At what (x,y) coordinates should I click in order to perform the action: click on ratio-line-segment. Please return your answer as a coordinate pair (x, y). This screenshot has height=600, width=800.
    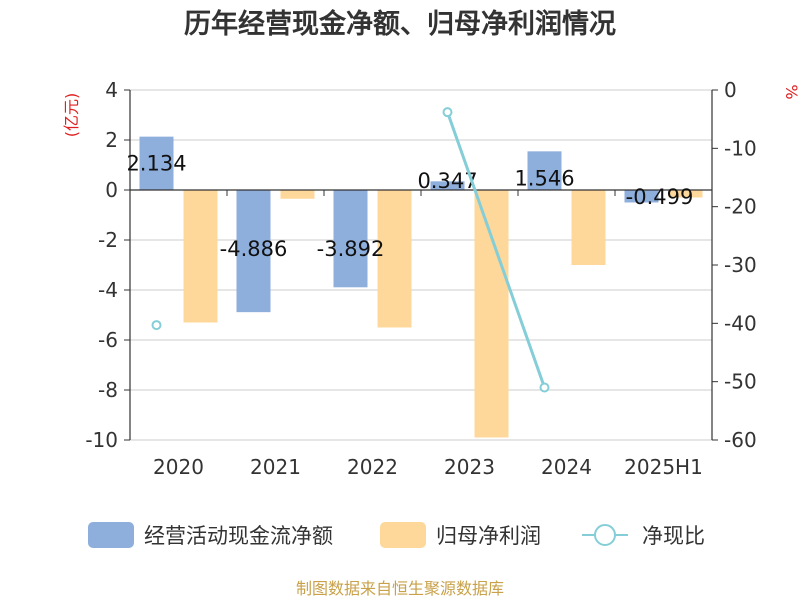
    Looking at the image, I should click on (496, 249).